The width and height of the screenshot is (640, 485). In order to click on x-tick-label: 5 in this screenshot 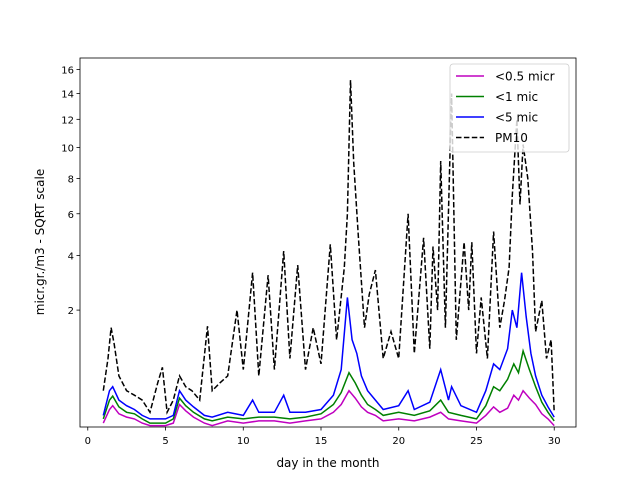, I will do `click(165, 441)`.